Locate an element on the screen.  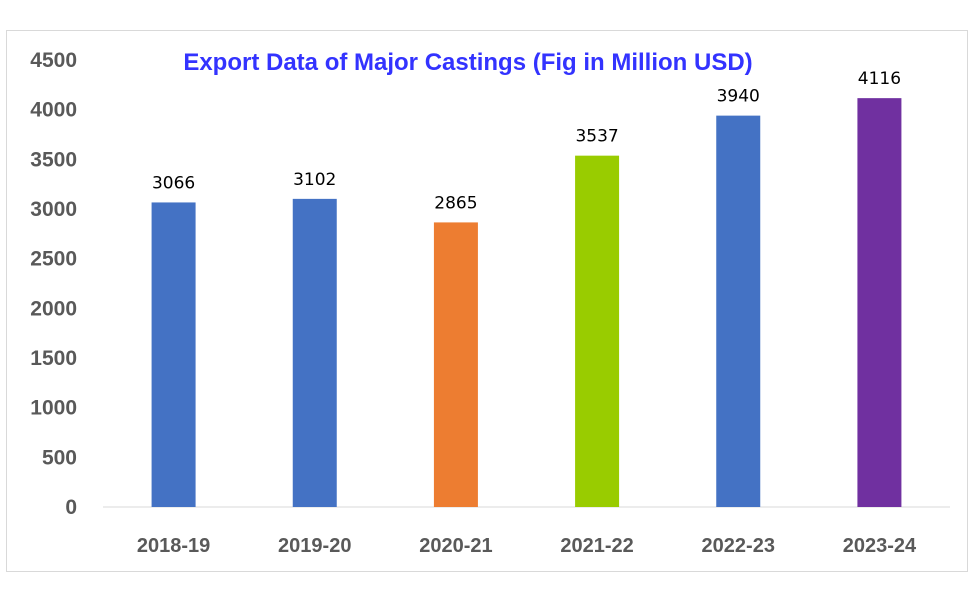
data-label: 3102 is located at coordinates (314, 180).